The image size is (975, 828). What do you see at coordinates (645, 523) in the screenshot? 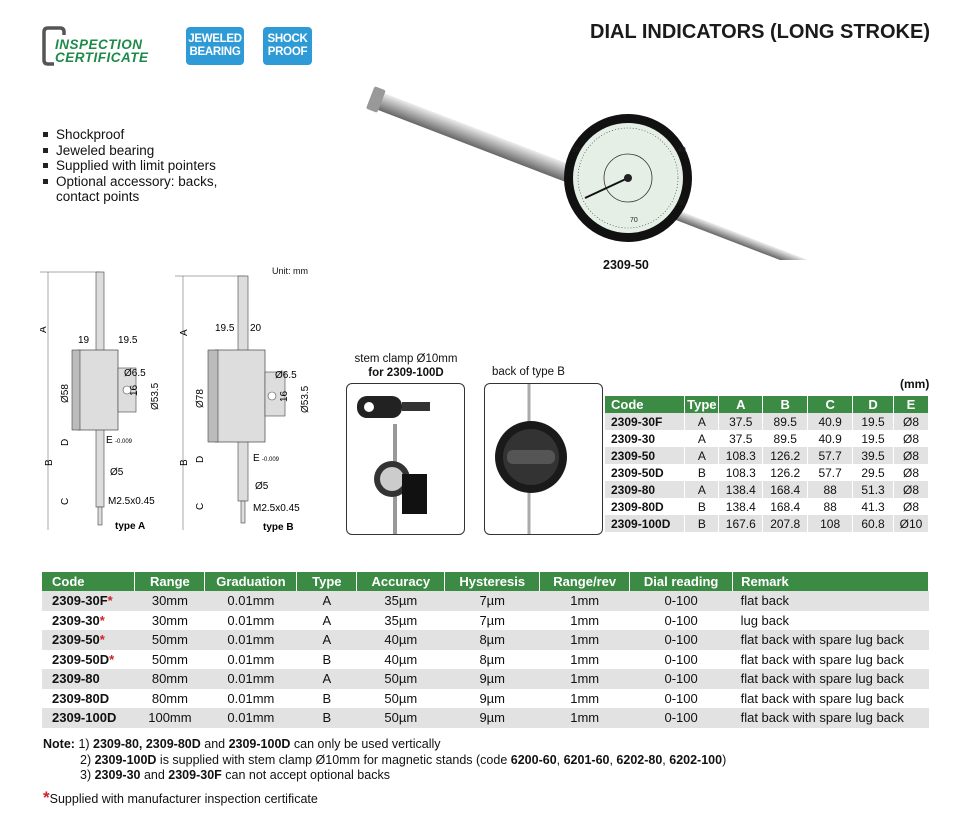
I see `dim-cell: 2309-100D` at bounding box center [645, 523].